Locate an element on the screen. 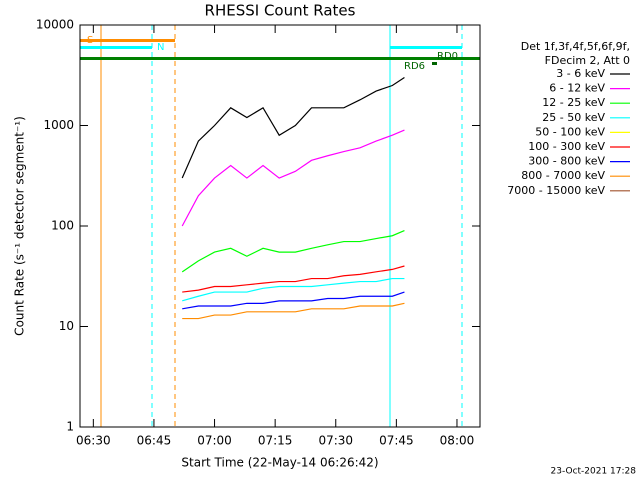  x-axis-label: Start Time (22-May-14 06:26:42) is located at coordinates (279, 463).